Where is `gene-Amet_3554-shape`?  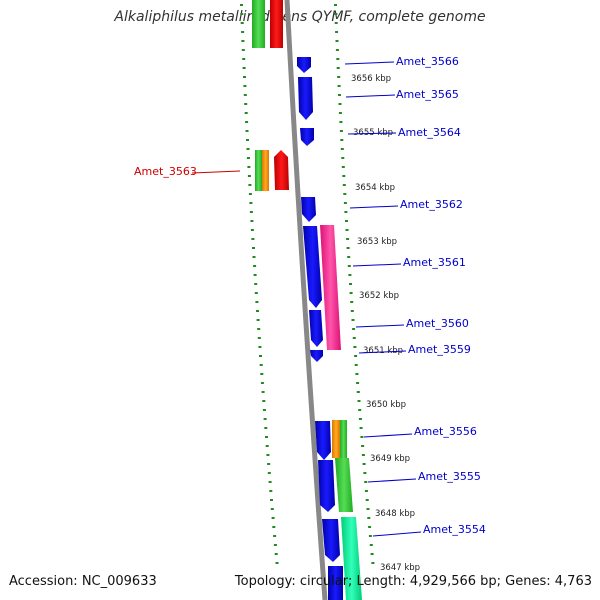
gene-Amet_3554-shape is located at coordinates (331, 540).